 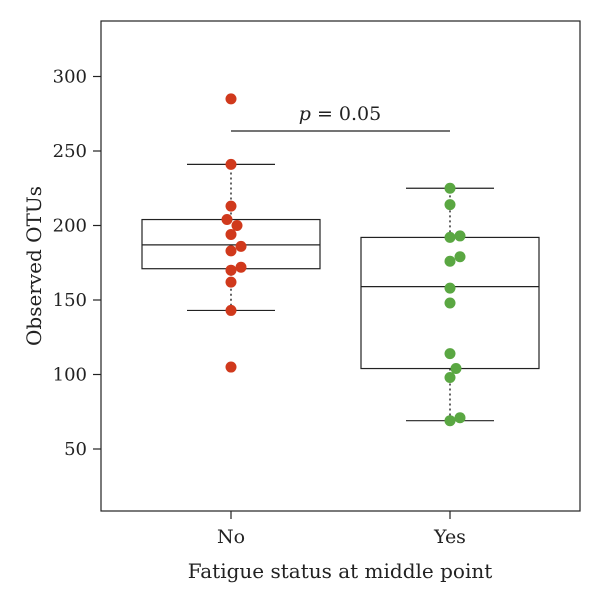 What do you see at coordinates (70, 77) in the screenshot?
I see `y-tick-label: 300` at bounding box center [70, 77].